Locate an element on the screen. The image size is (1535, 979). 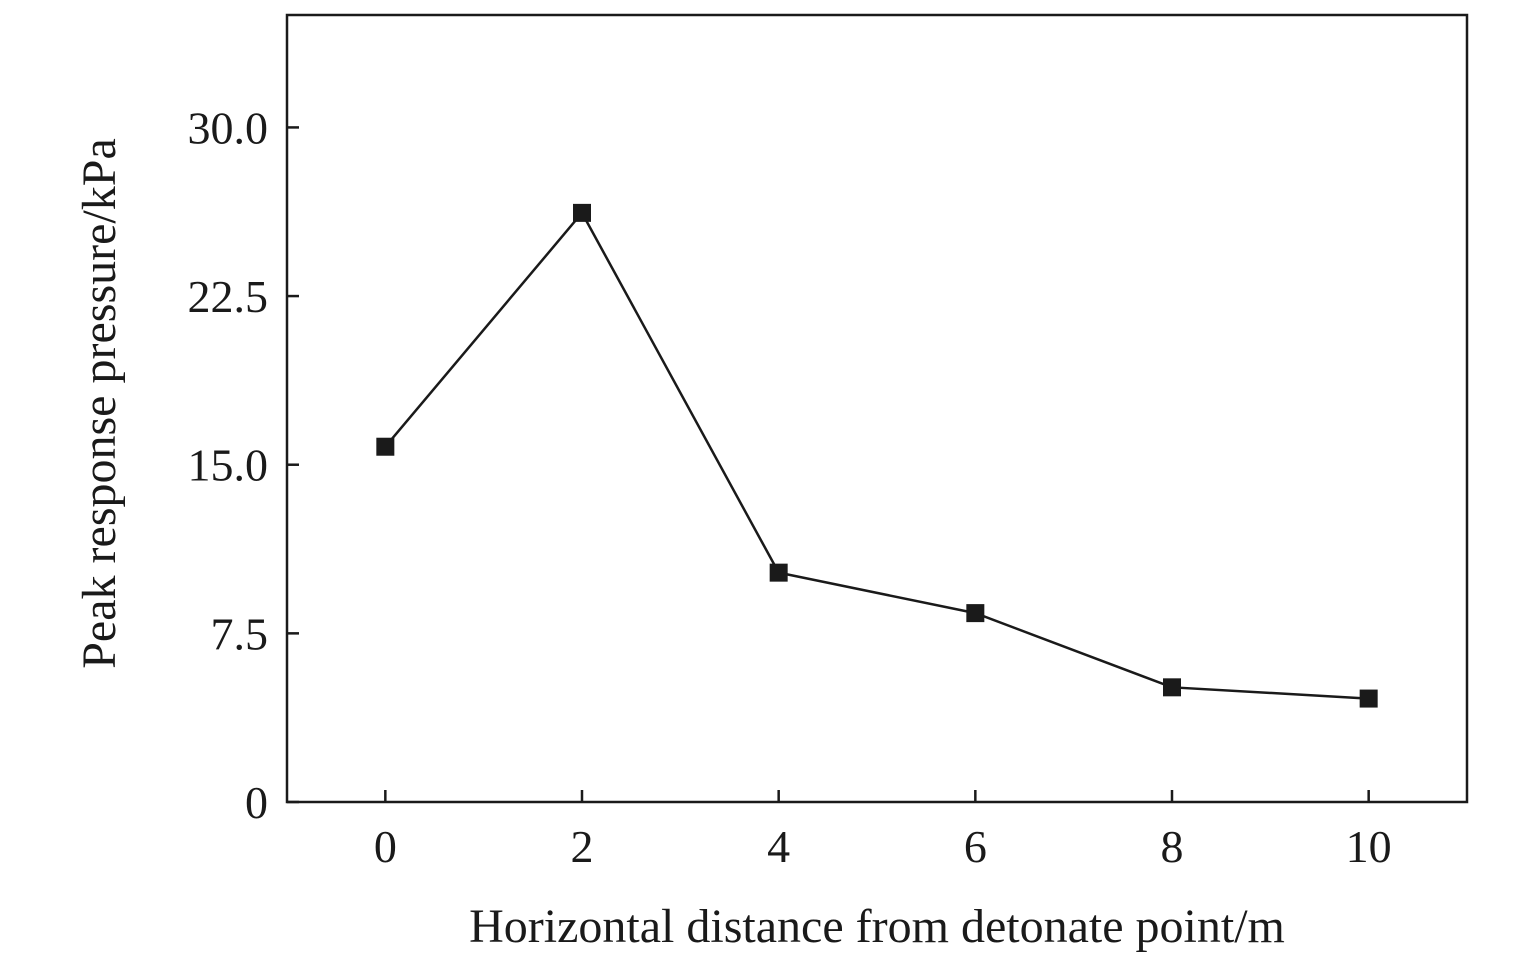
x-tick-label: 2 is located at coordinates (582, 846).